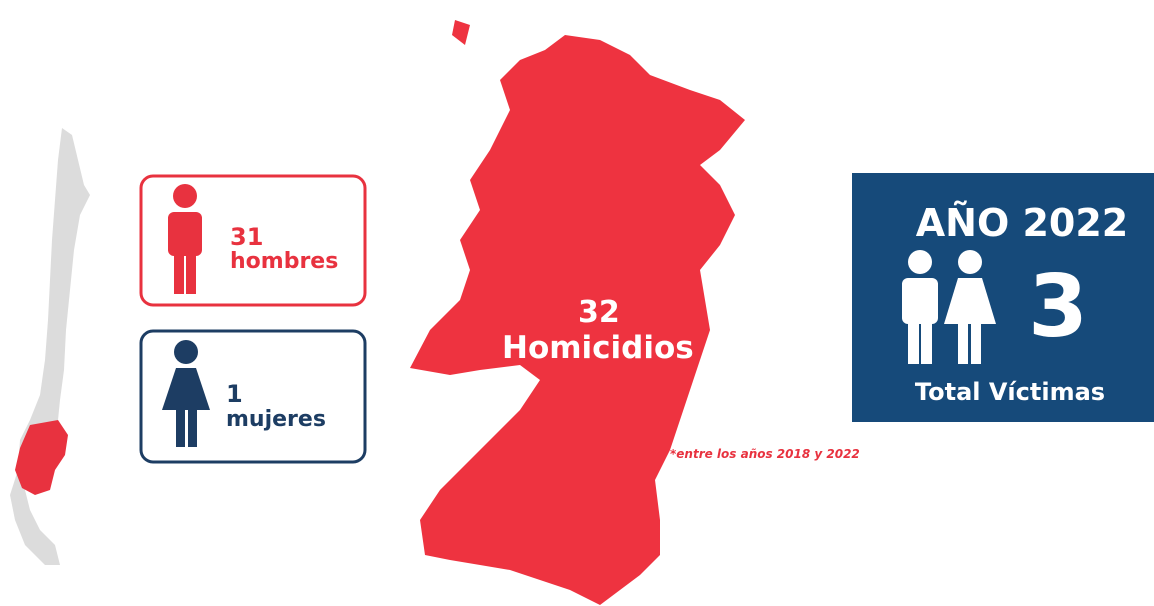 The height and width of the screenshot is (606, 1154). What do you see at coordinates (186, 393) in the screenshot?
I see `woman-icon` at bounding box center [186, 393].